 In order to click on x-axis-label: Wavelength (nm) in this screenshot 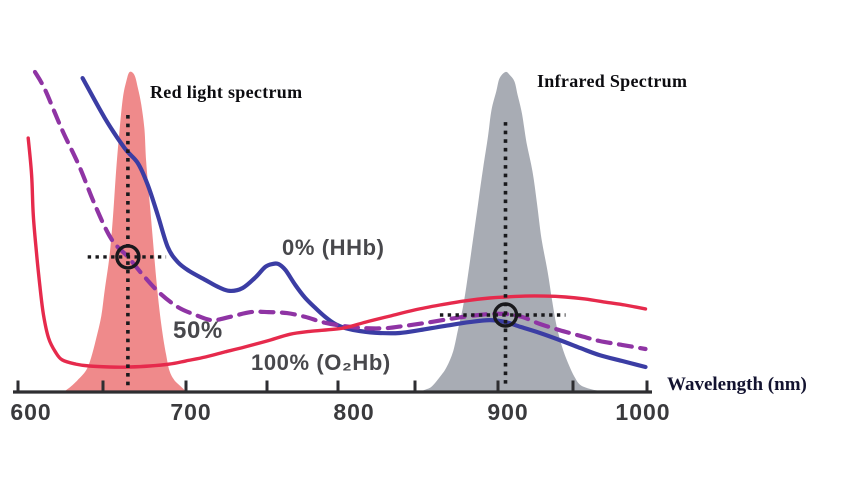, I will do `click(737, 384)`.